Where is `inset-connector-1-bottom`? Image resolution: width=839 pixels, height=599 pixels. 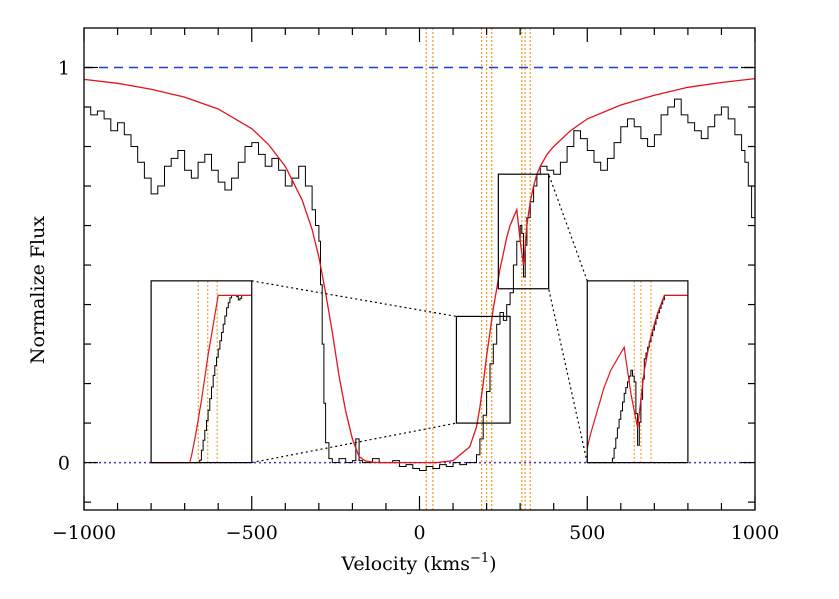 inset-connector-1-bottom is located at coordinates (568, 375).